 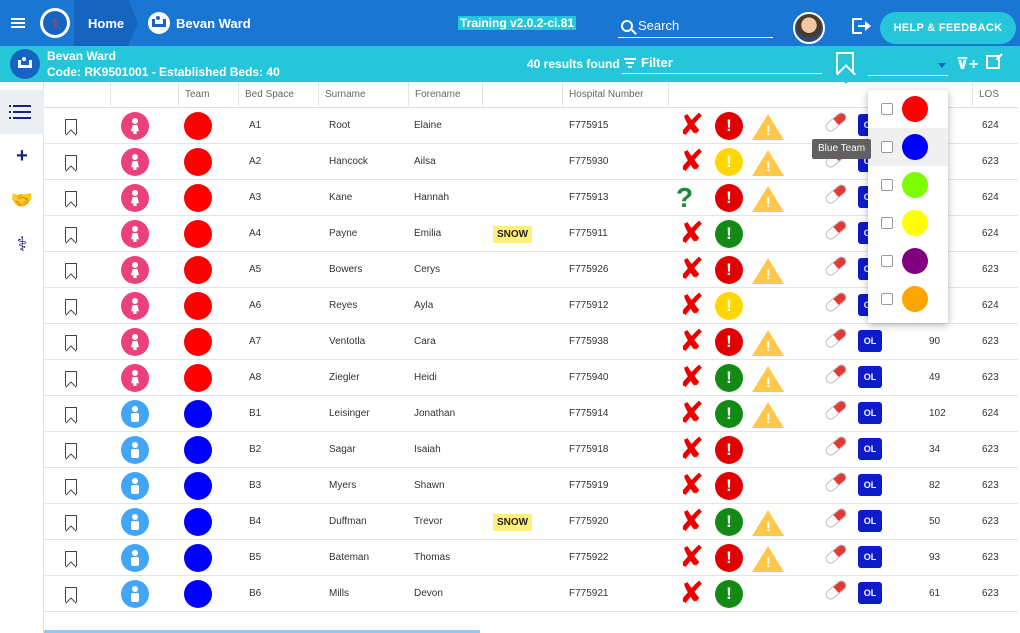 What do you see at coordinates (948, 28) in the screenshot?
I see `help-feedback-button: HELP & FEEDBACK` at bounding box center [948, 28].